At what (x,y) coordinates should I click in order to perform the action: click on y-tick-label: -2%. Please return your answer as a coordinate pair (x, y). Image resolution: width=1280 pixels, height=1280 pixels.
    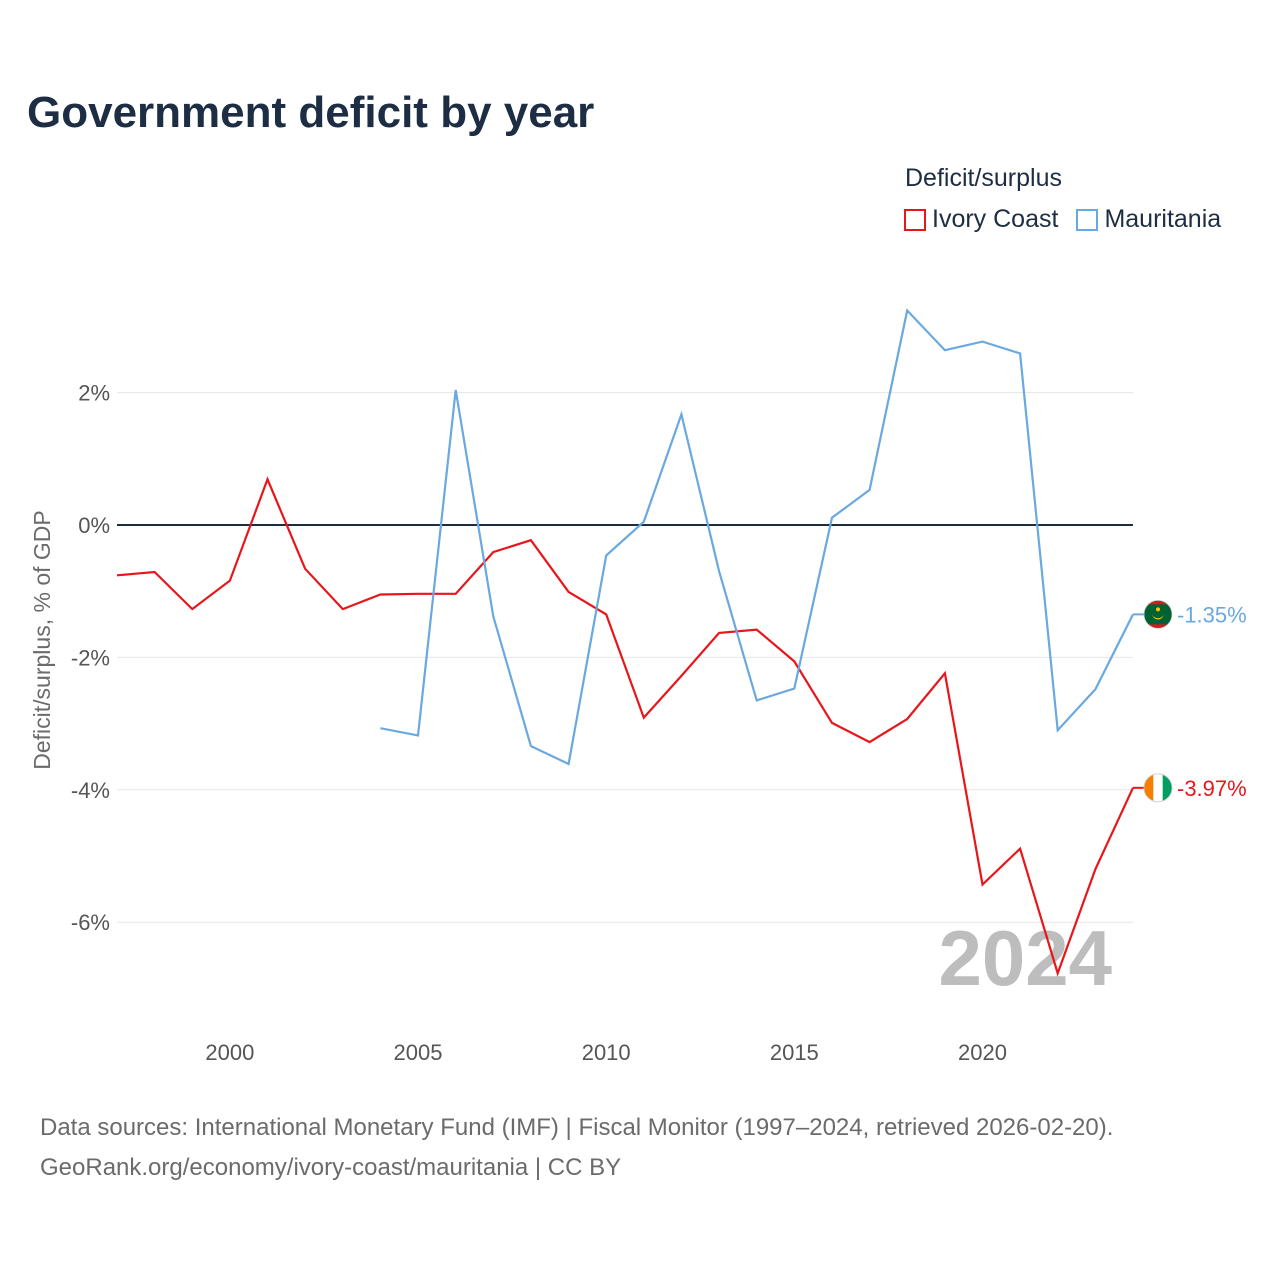
    Looking at the image, I should click on (90, 657).